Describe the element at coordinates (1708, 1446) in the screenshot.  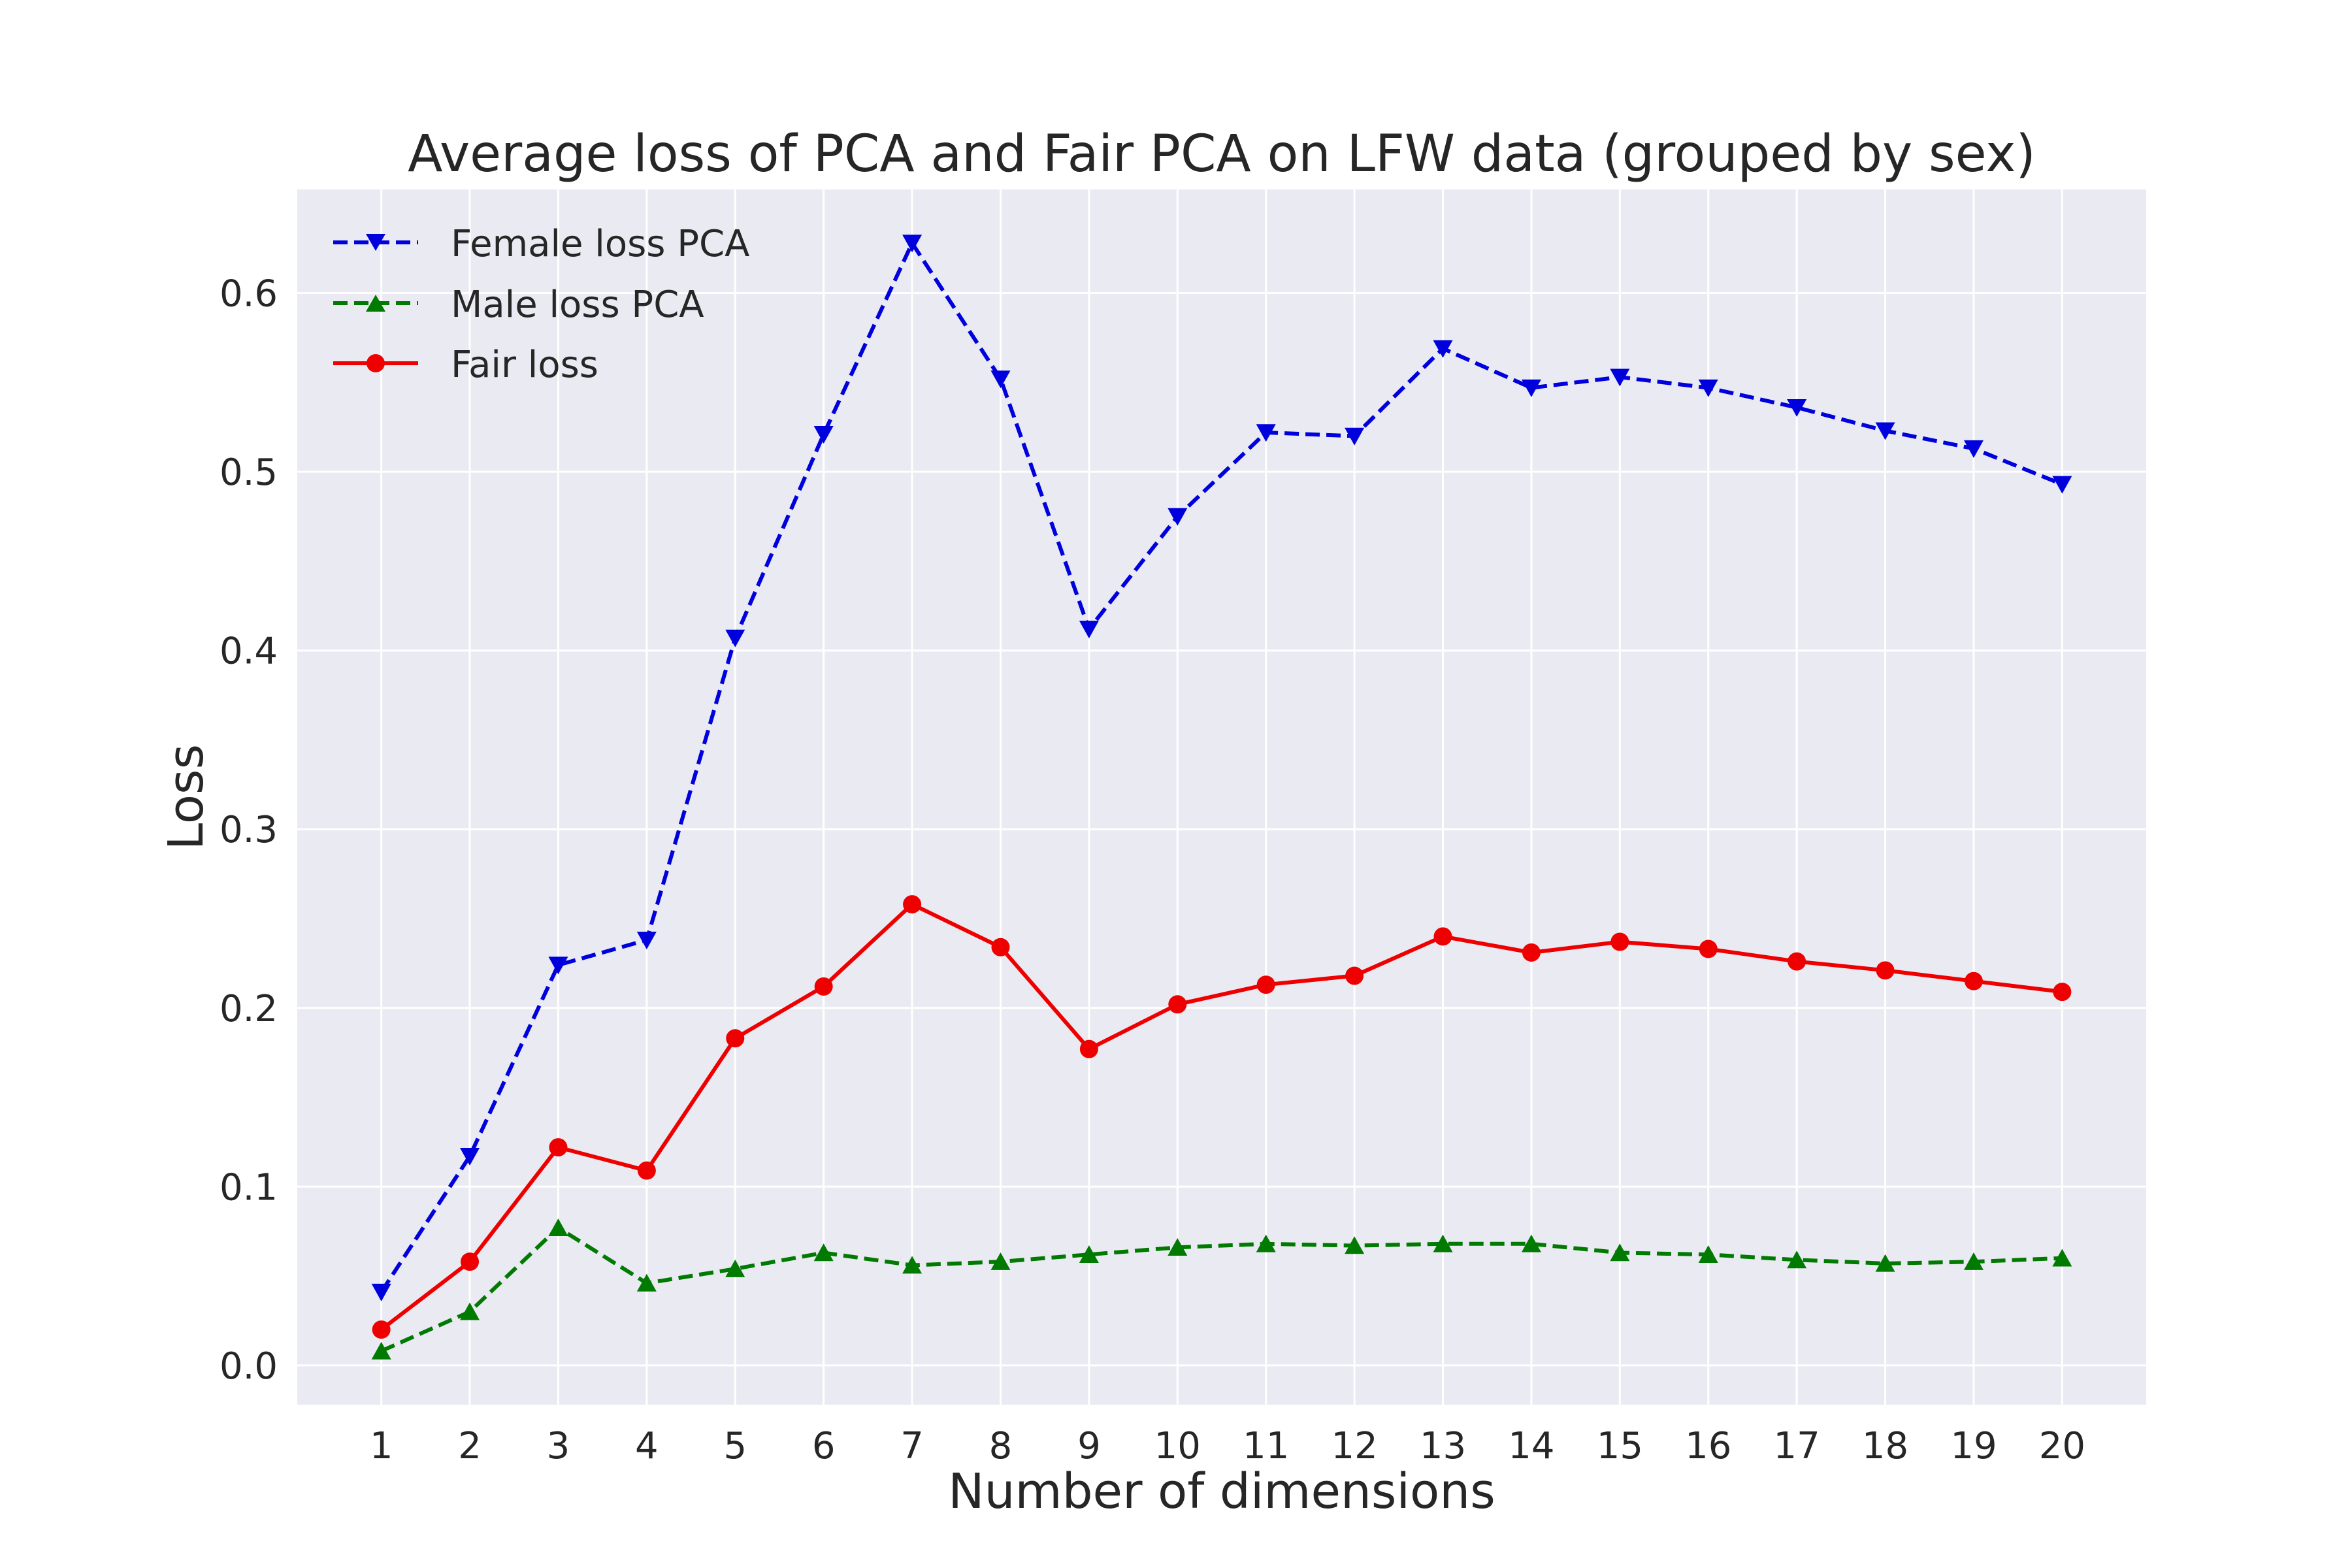
I see `x-tick-label: 16` at that location.